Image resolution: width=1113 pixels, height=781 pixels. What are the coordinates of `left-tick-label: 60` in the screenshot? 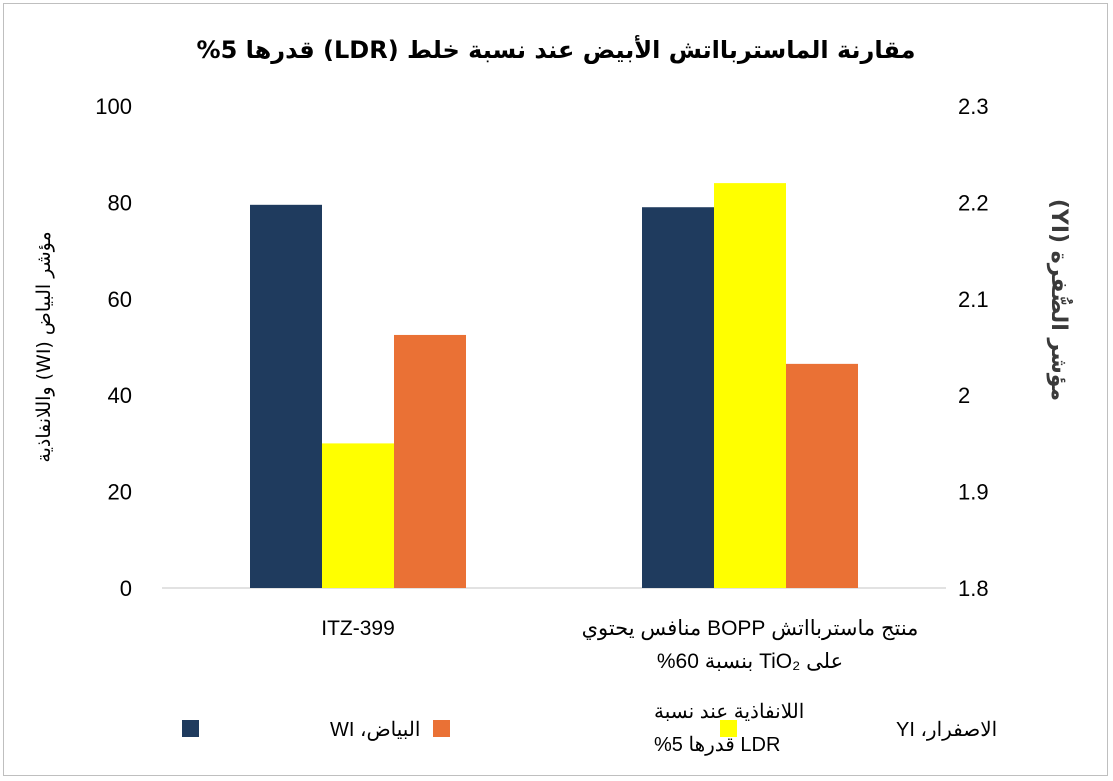 It's located at (120, 299).